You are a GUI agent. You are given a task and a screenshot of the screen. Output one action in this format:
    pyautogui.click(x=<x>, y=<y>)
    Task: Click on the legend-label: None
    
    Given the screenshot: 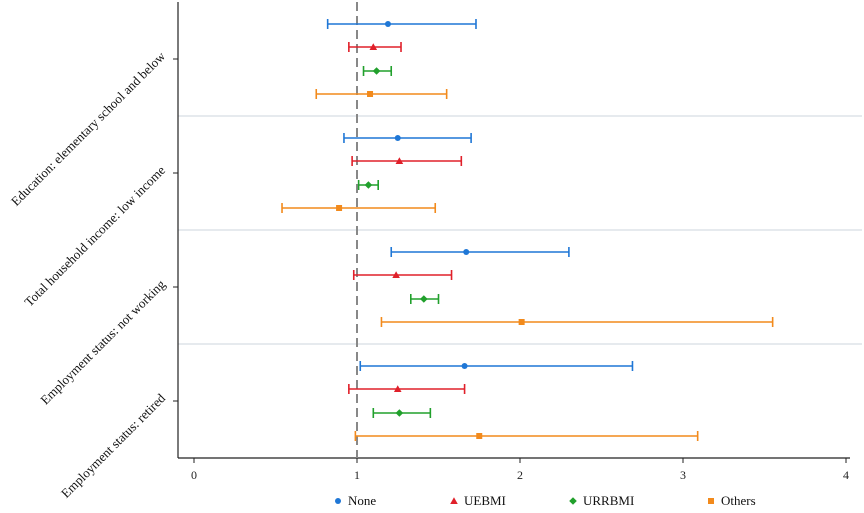 What is the action you would take?
    pyautogui.click(x=362, y=500)
    